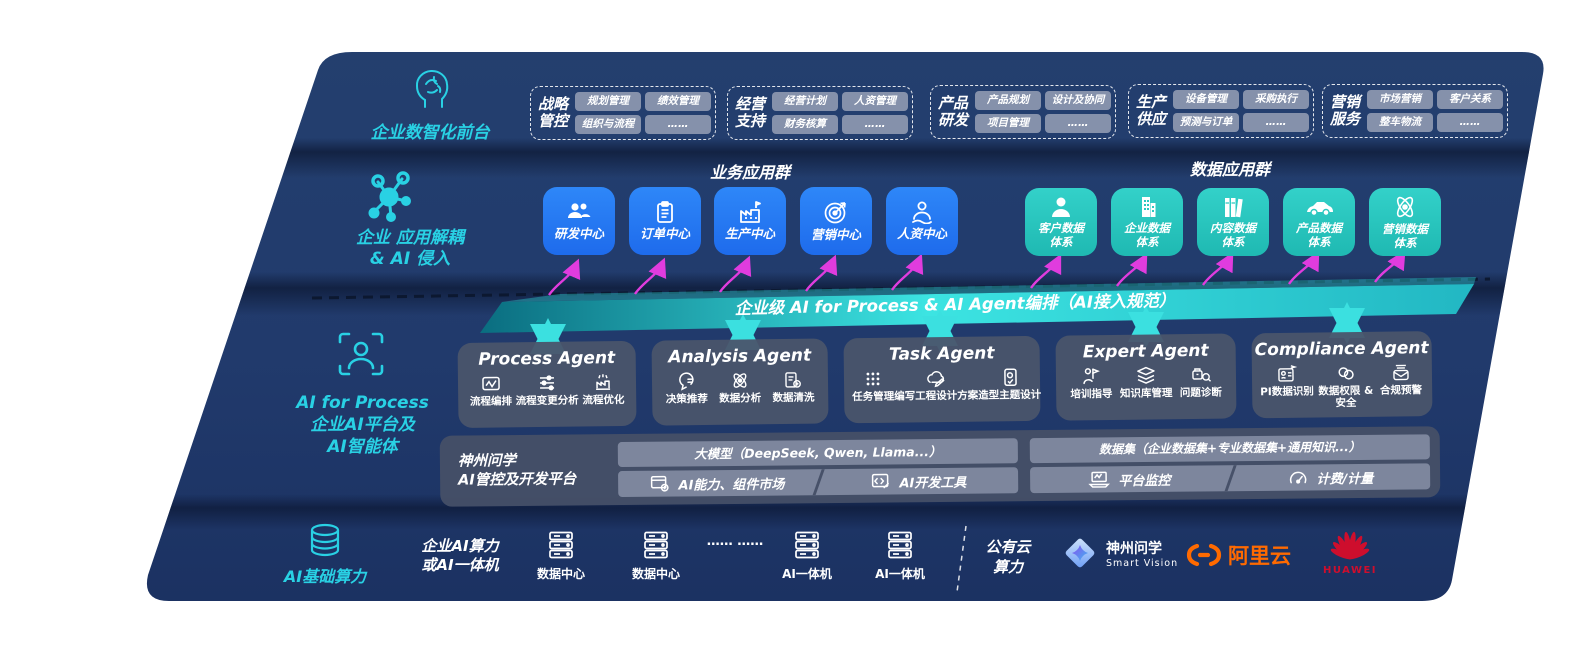 The image size is (1572, 647). What do you see at coordinates (1319, 222) in the screenshot?
I see `tile-product-data: 产品数据 体系` at bounding box center [1319, 222].